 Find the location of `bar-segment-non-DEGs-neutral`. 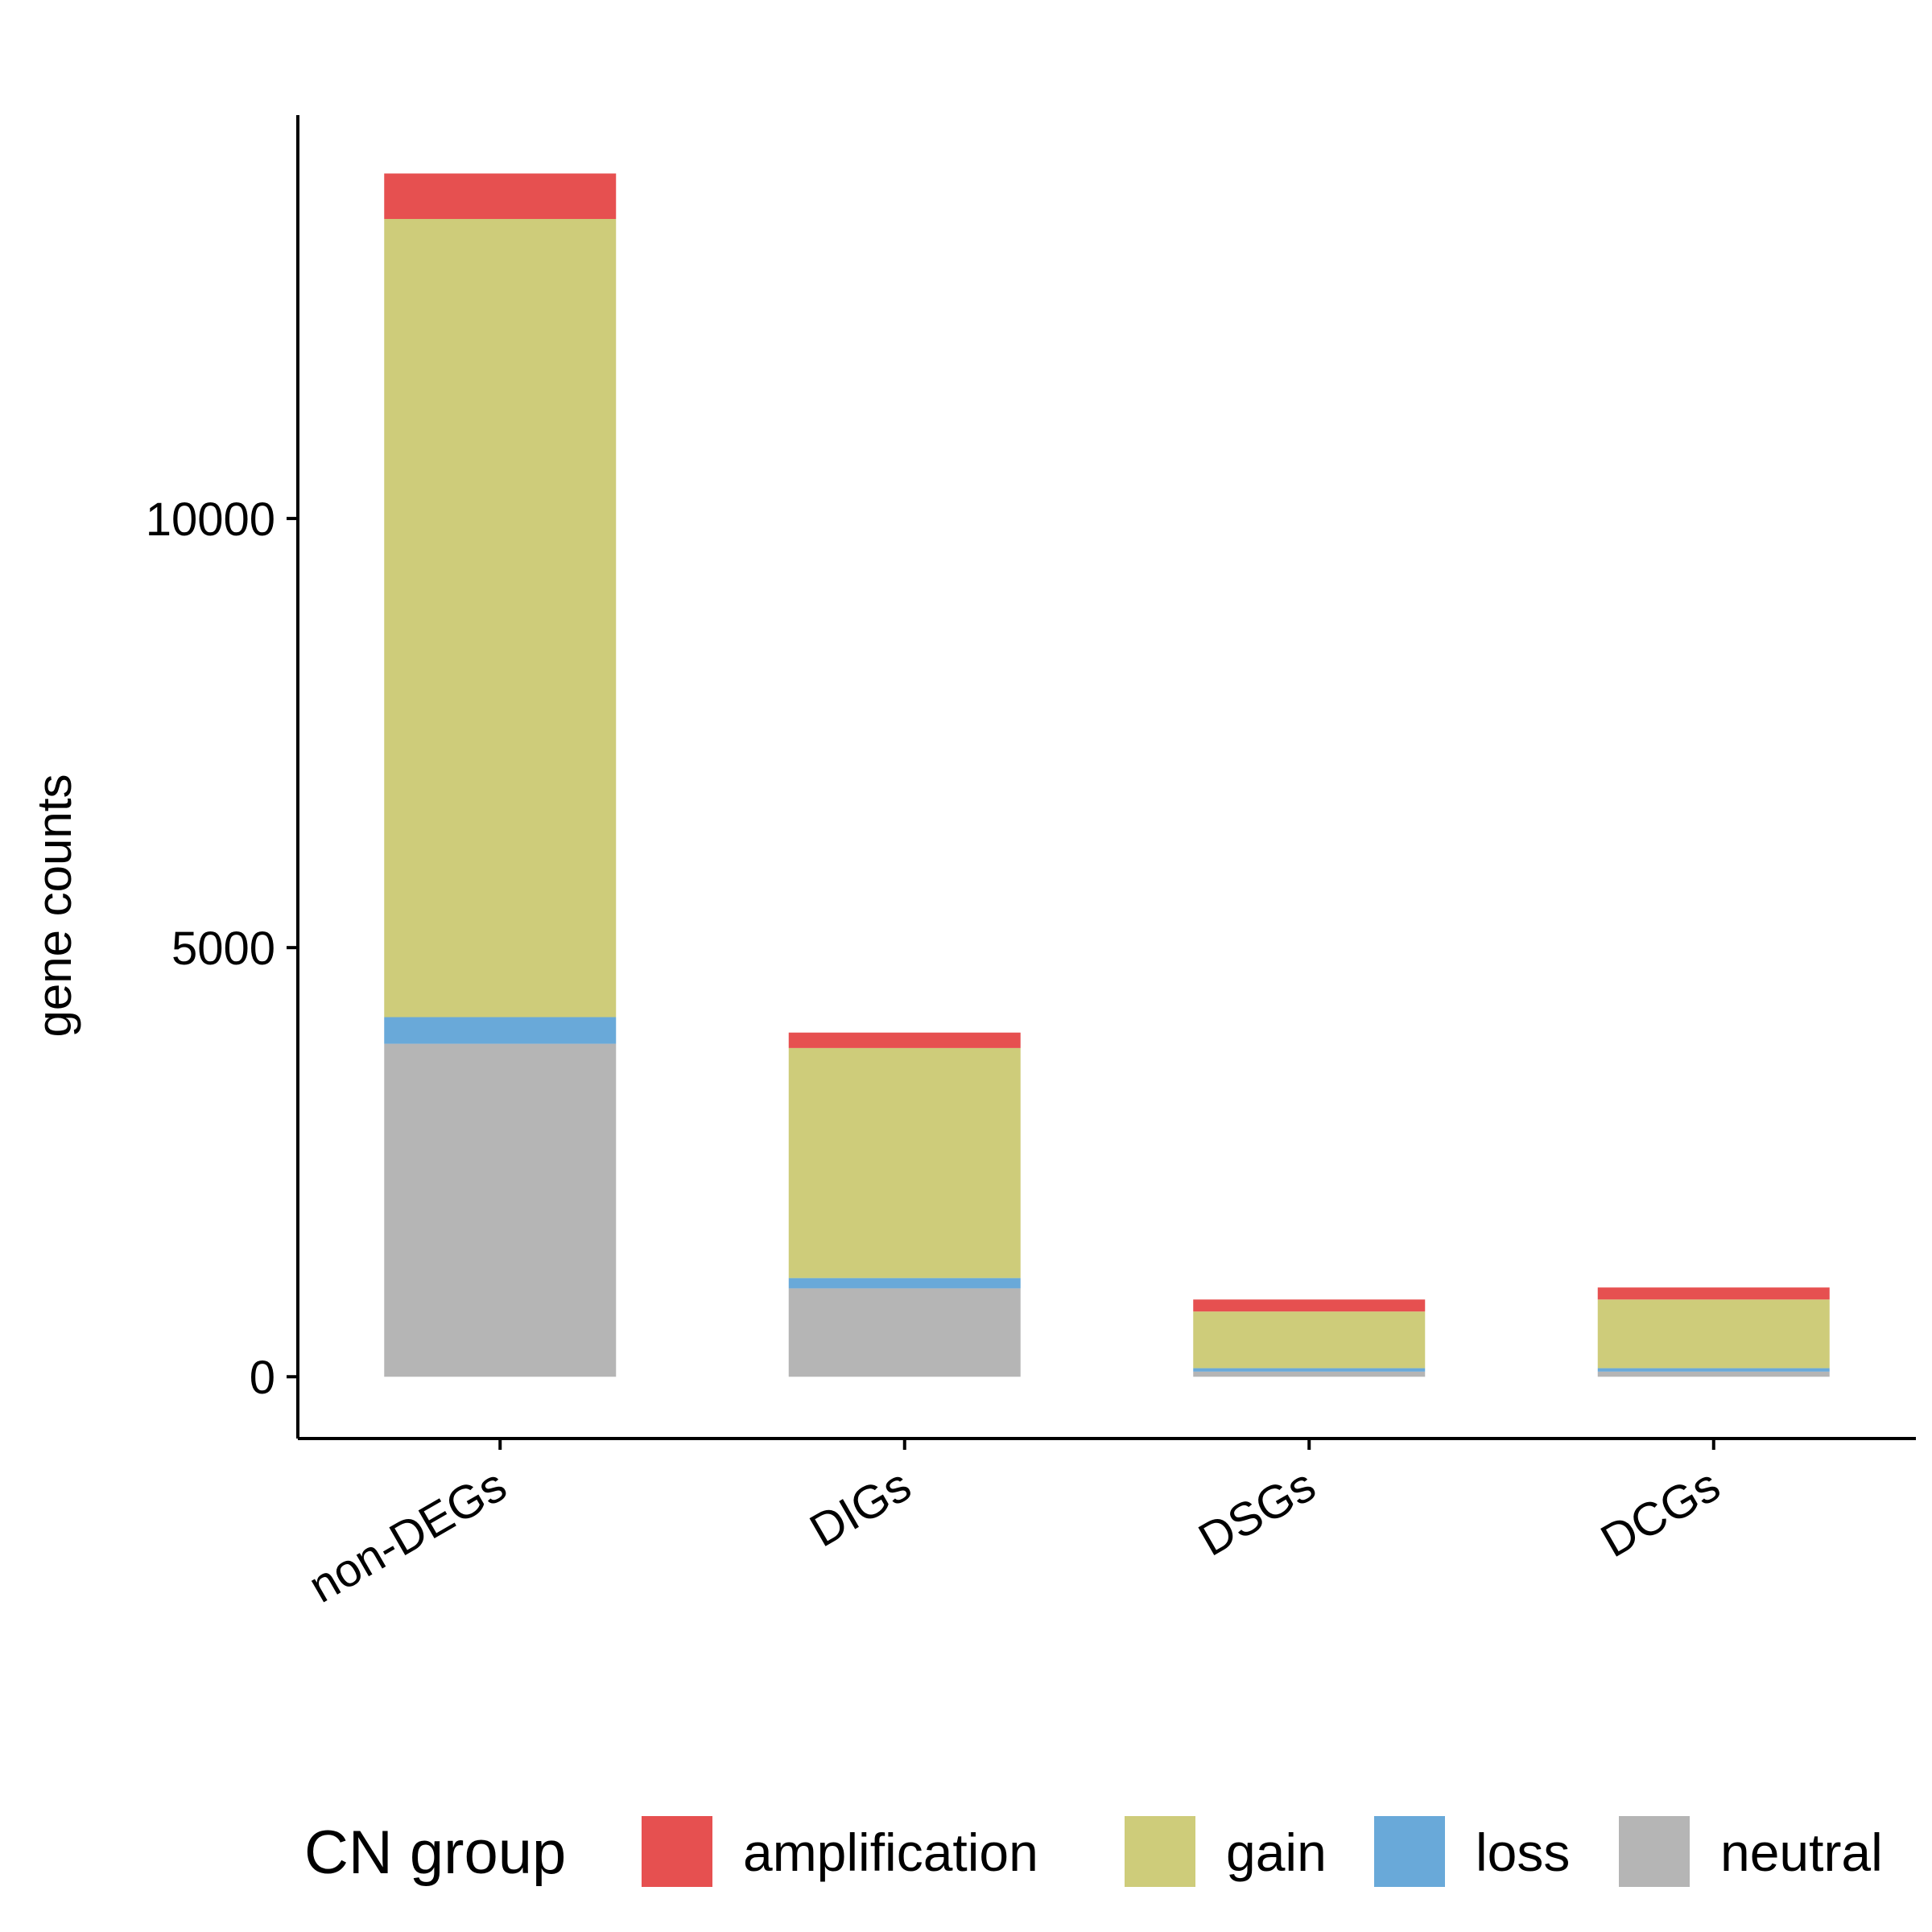

bar-segment-non-DEGs-neutral is located at coordinates (500, 1210).